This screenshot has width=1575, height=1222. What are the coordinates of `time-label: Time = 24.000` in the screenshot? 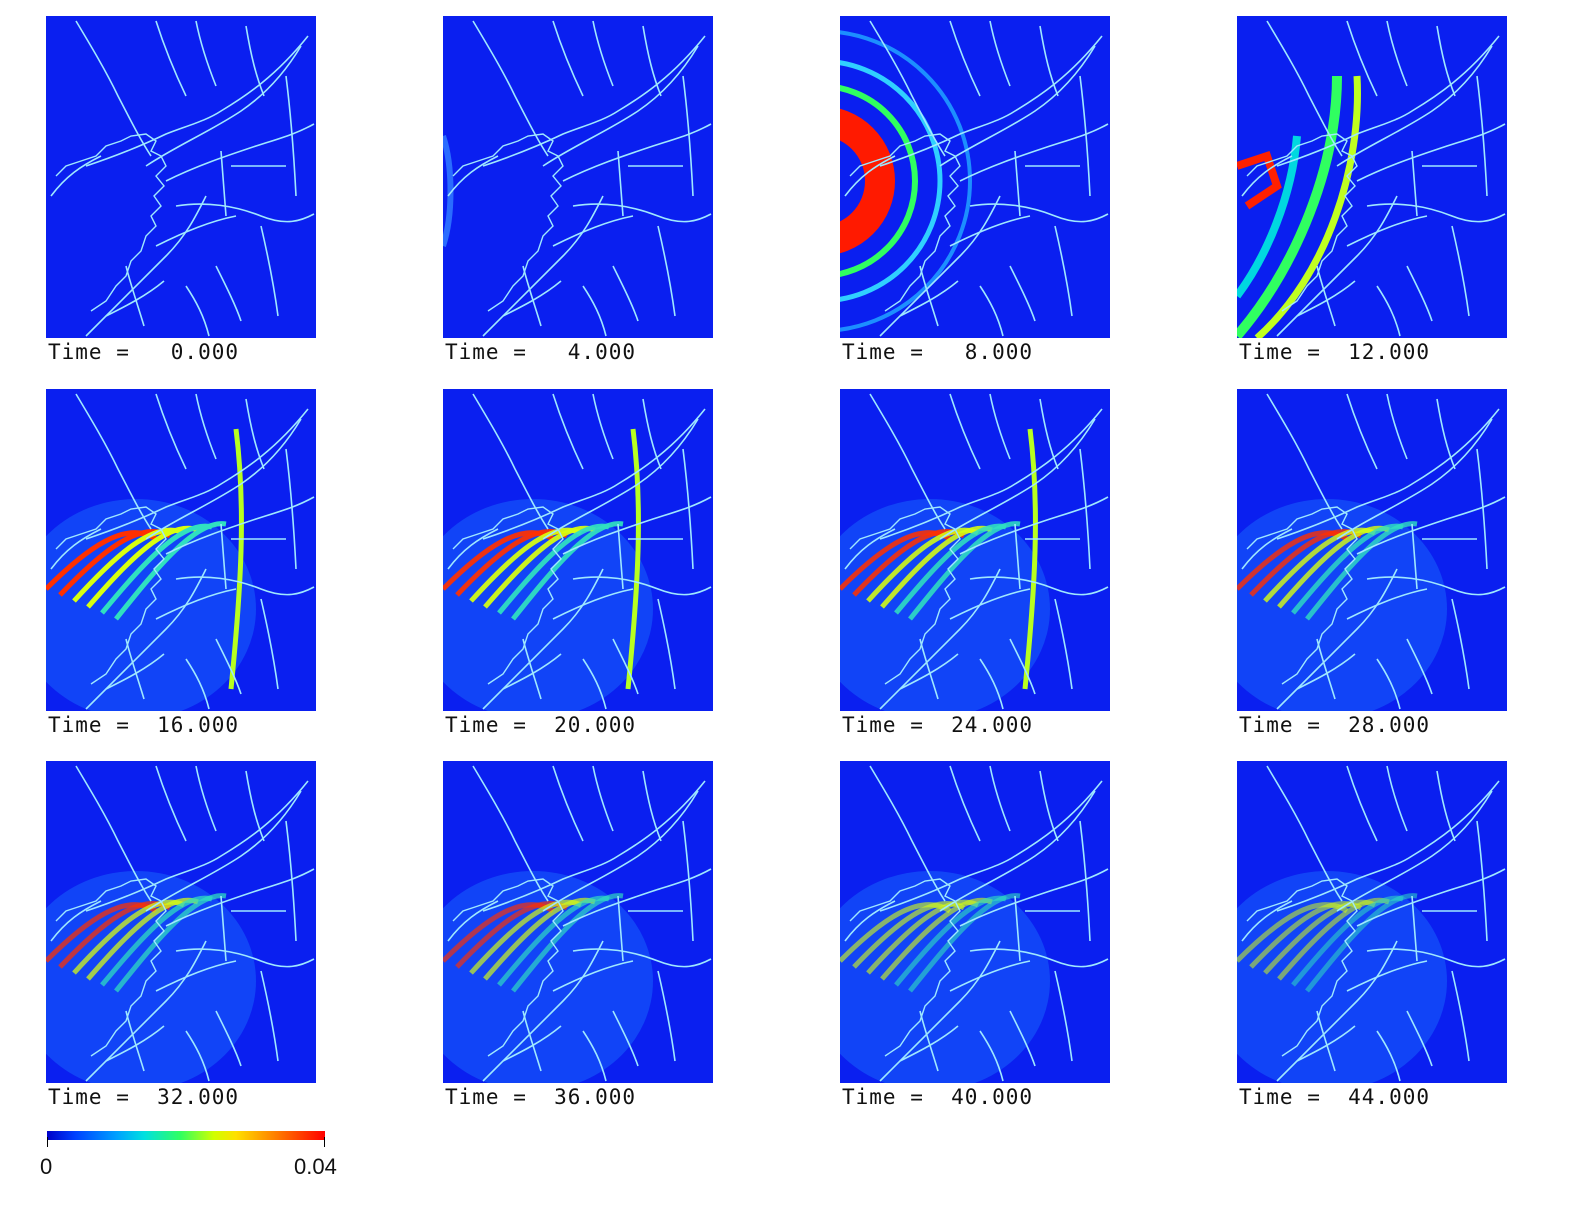 It's located at (938, 725).